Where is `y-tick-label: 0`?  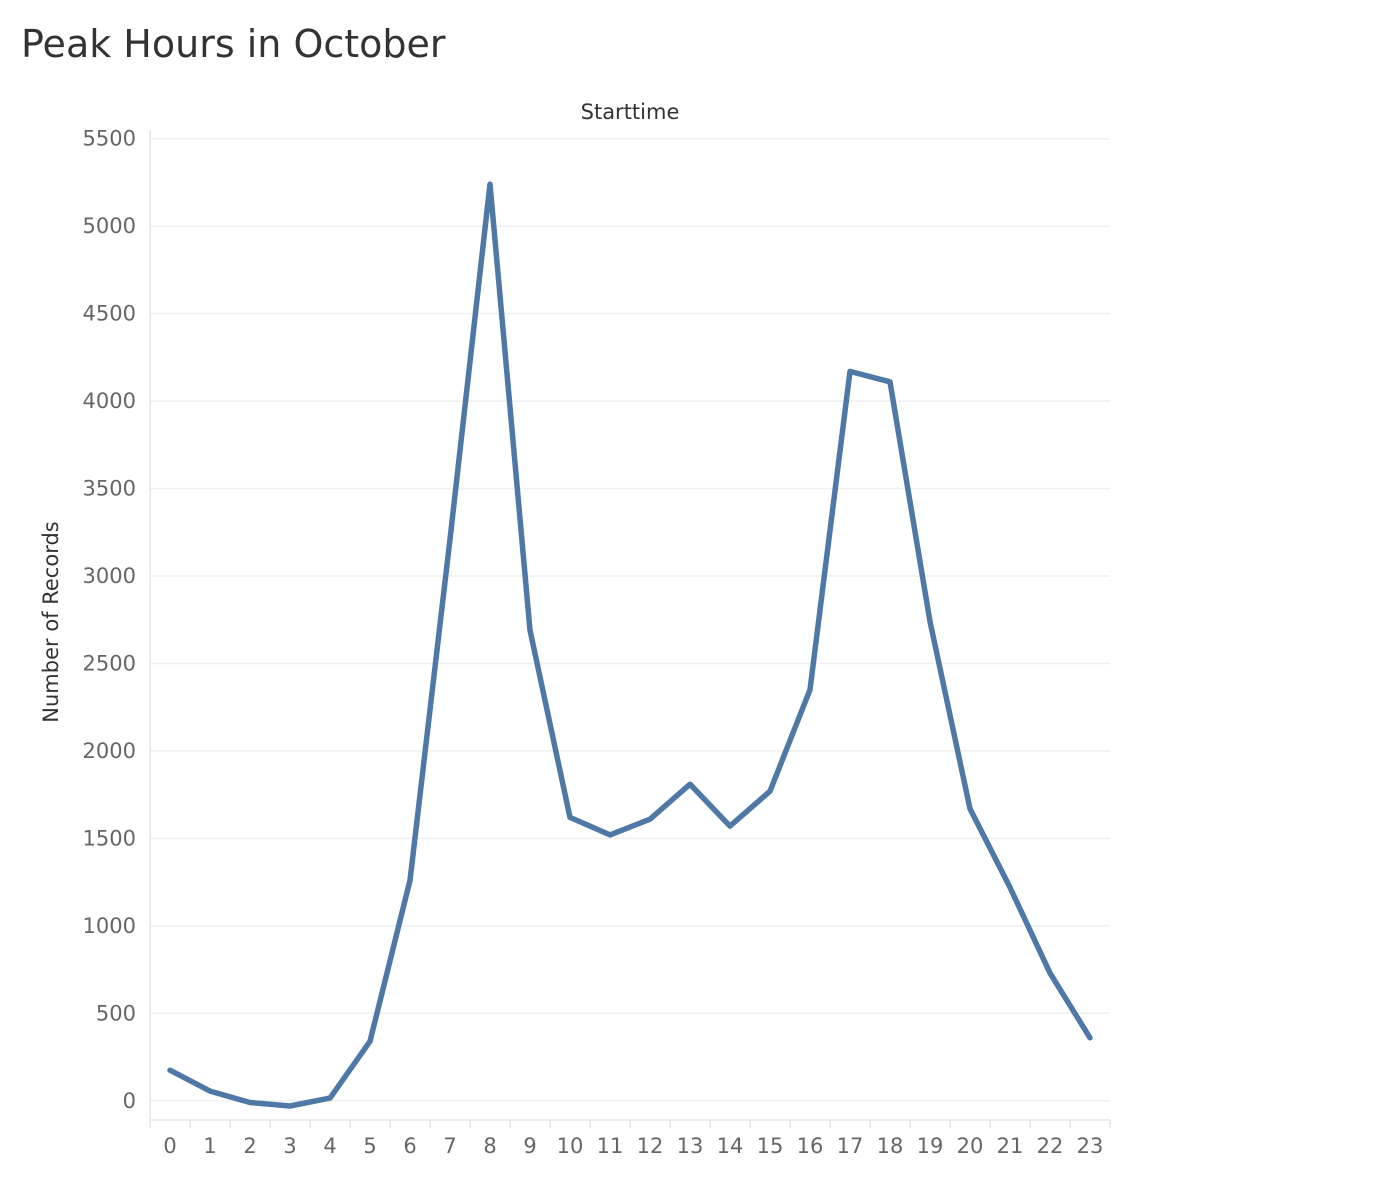
y-tick-label: 0 is located at coordinates (129, 1101).